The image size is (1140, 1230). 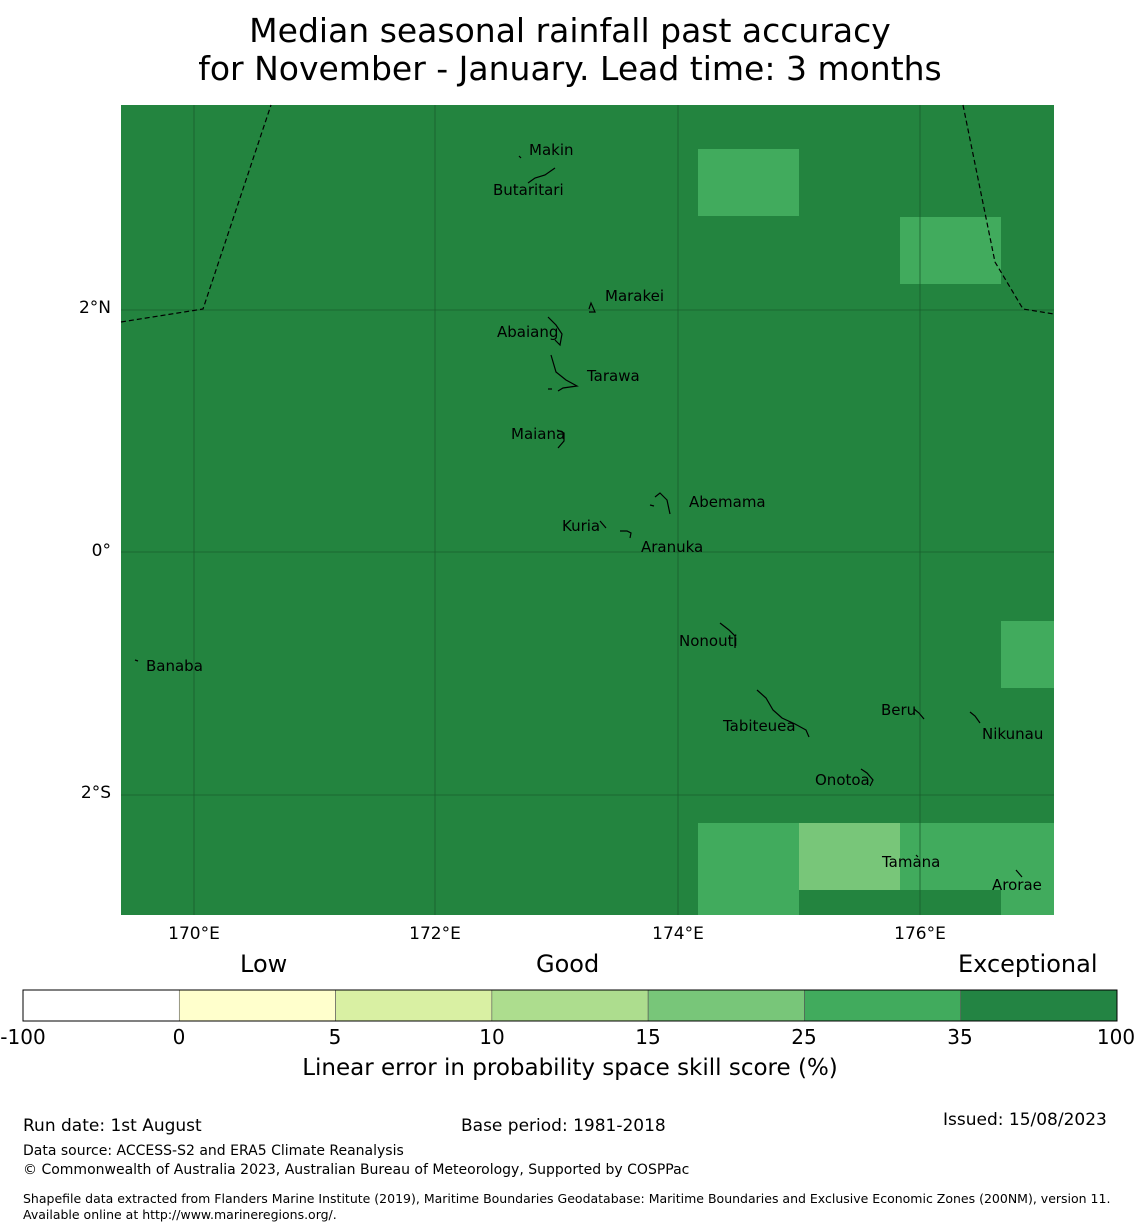 What do you see at coordinates (568, 964) in the screenshot?
I see `colorbar-category-good: Good` at bounding box center [568, 964].